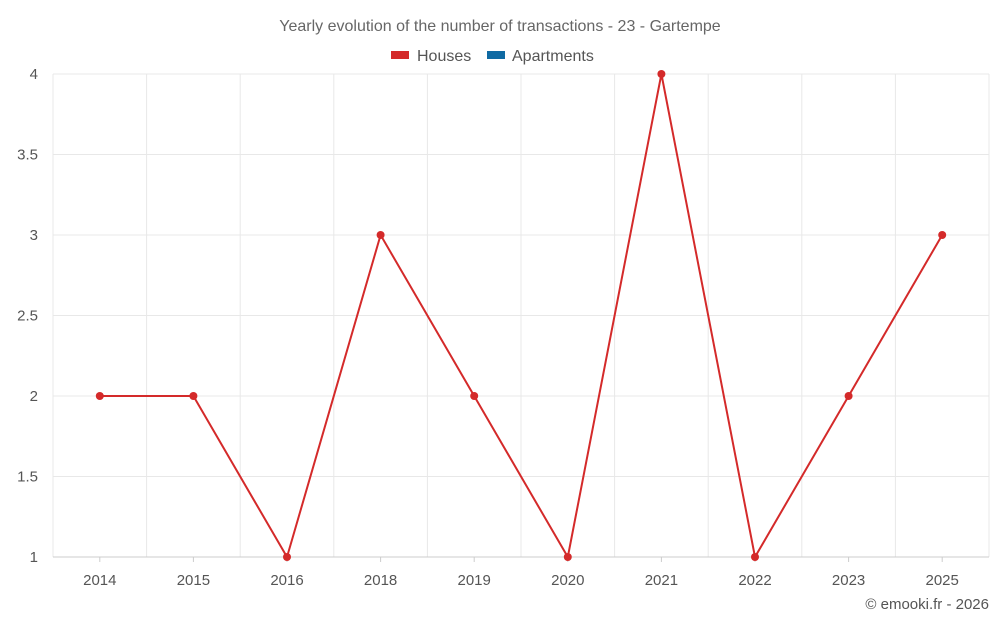 The image size is (1000, 625). What do you see at coordinates (27, 155) in the screenshot?
I see `y-tick-label: 3.5` at bounding box center [27, 155].